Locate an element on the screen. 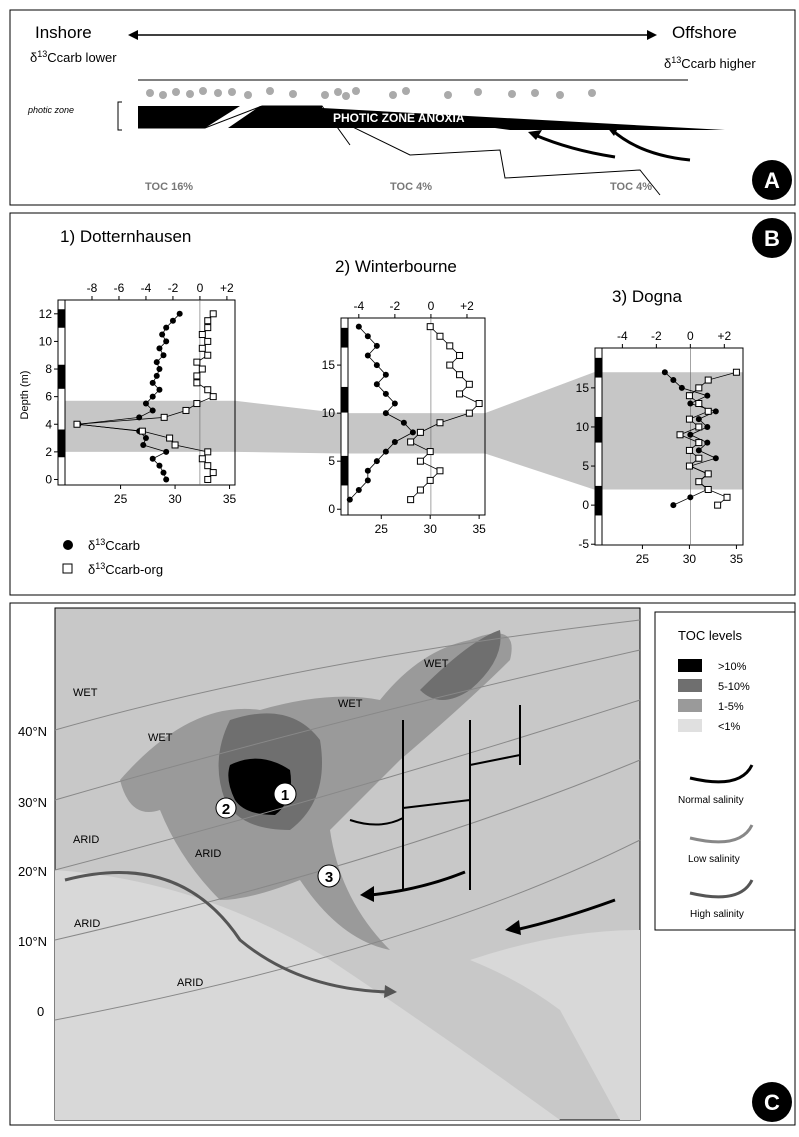 This screenshot has width=799, height=1137. legend-text: >10% is located at coordinates (732, 667).